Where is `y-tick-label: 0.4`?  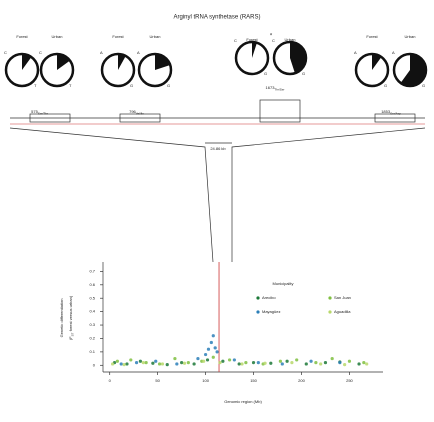 y-tick-label: 0.4 is located at coordinates (92, 311).